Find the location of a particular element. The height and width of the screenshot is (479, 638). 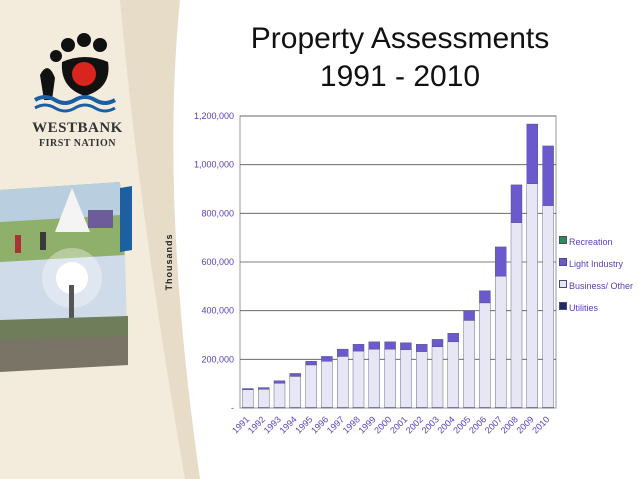

legend-item: Business/ Other is located at coordinates (597, 286).